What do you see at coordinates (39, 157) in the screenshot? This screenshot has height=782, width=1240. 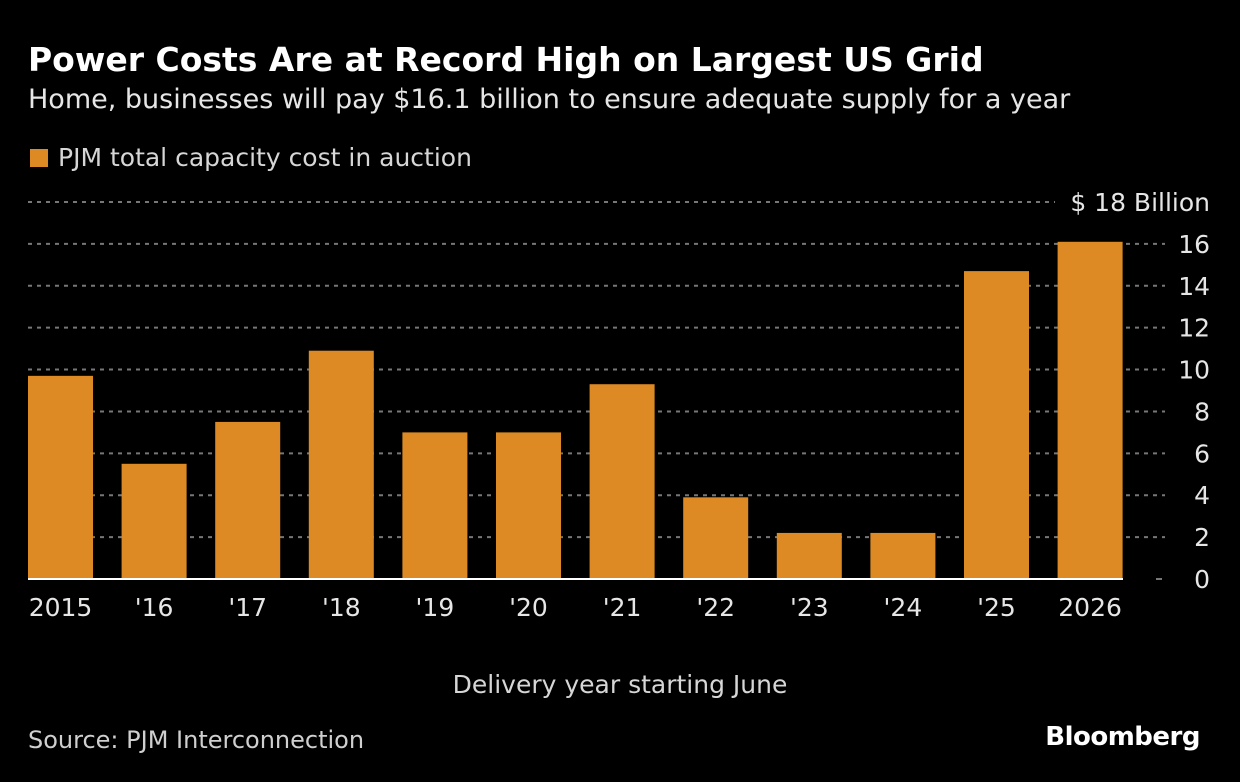 I see `legend-swatch` at bounding box center [39, 157].